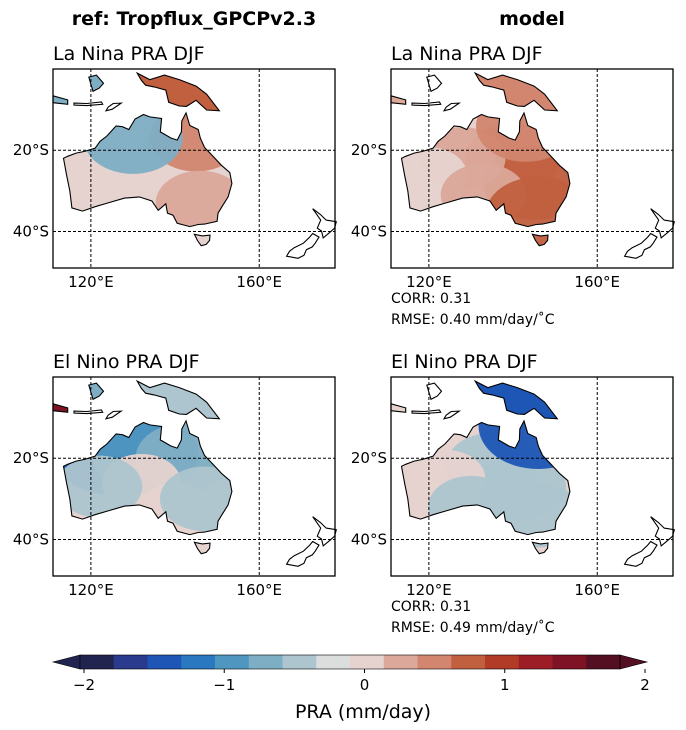 Image resolution: width=686 pixels, height=730 pixels. I want to click on colorbar: −2 −1 0 1 2 PRA (mm/day), so click(350, 688).